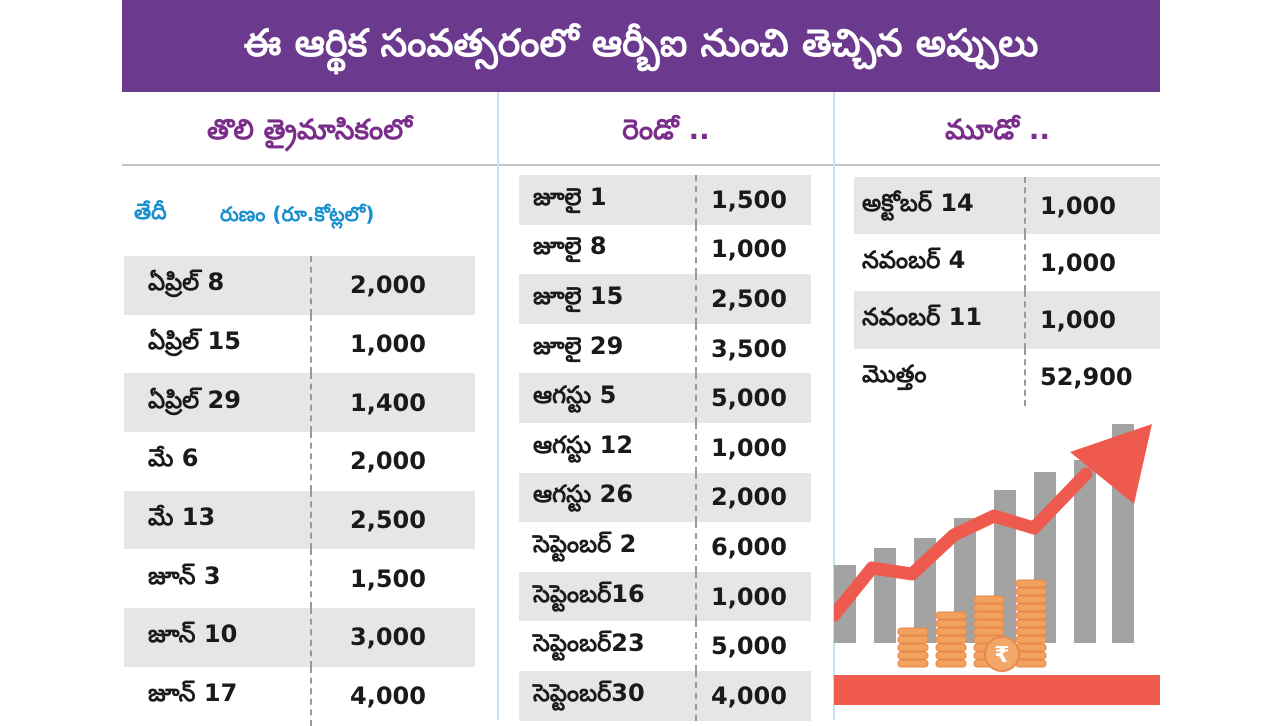 The width and height of the screenshot is (1280, 726). Describe the element at coordinates (297, 214) in the screenshot. I see `amount-column-header: రుణం (రూ.కోట్లలో)` at that location.